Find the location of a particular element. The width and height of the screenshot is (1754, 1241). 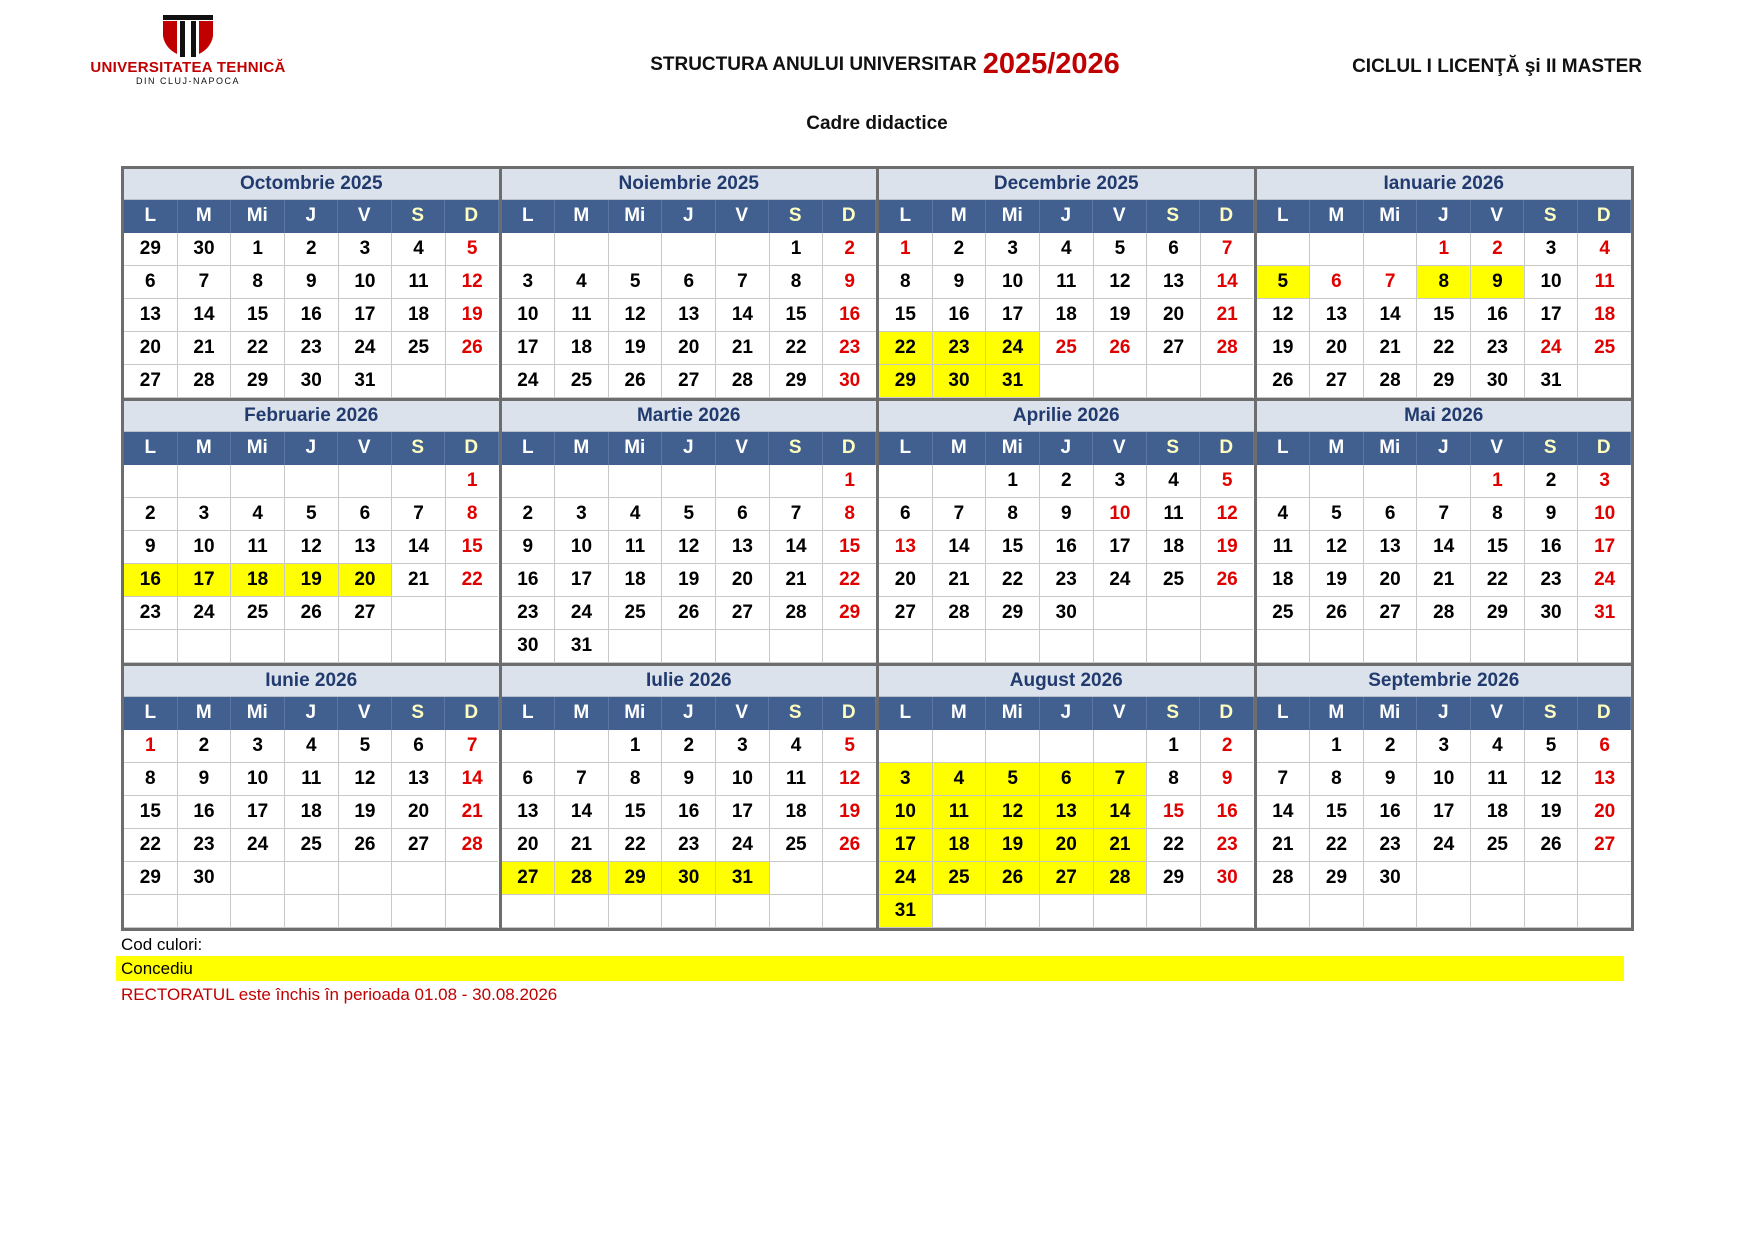

day-cell: 17 is located at coordinates (1120, 547).